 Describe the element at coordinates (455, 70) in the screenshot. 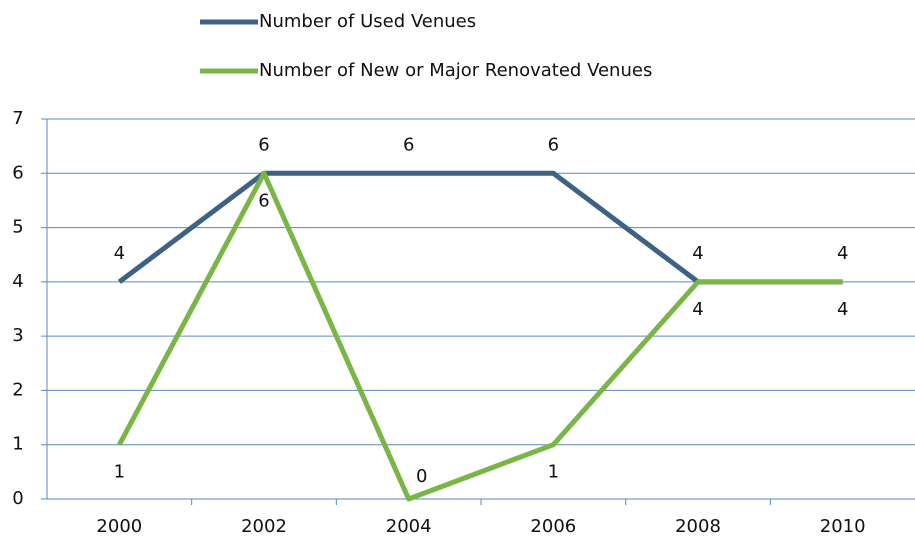

I see `legend-label: Number of New or Major Renovated Venues` at that location.